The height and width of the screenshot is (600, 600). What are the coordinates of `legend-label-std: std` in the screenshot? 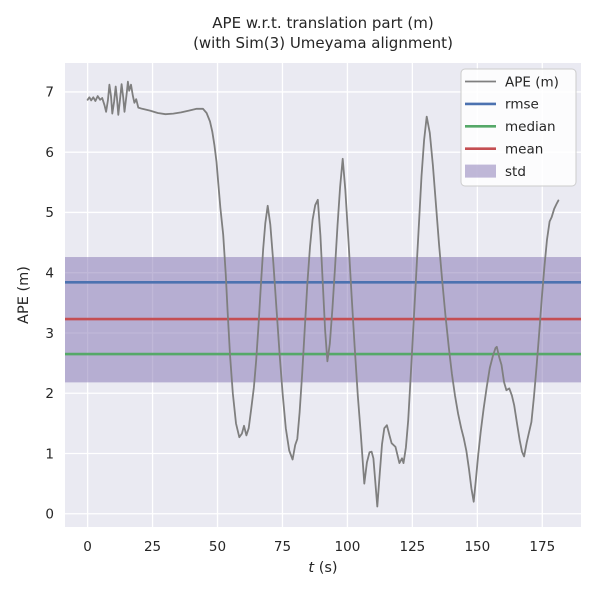 It's located at (515, 172).